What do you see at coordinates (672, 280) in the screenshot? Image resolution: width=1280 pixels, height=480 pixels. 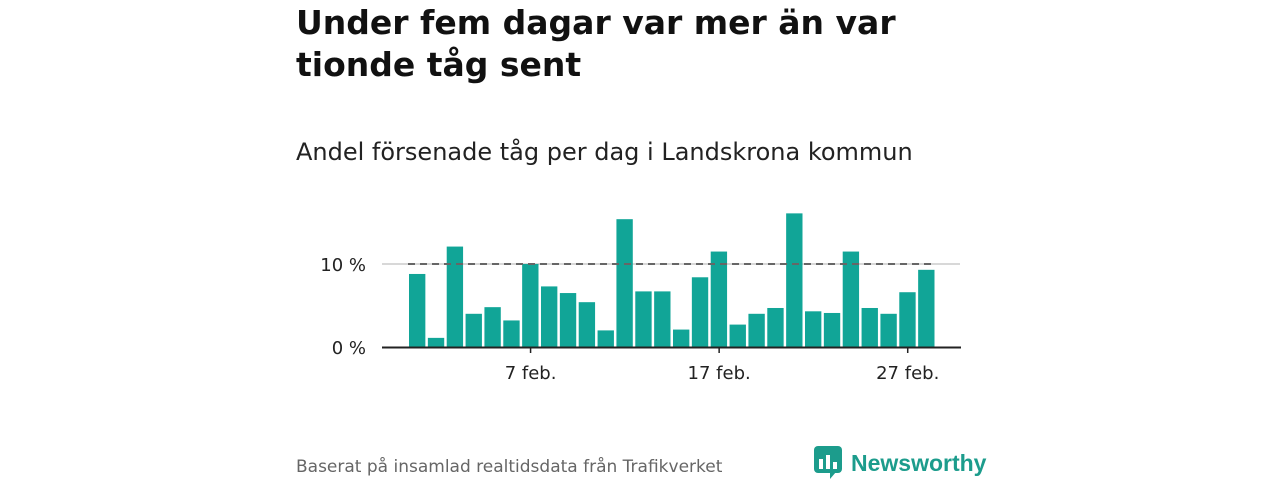 I see `bars` at bounding box center [672, 280].